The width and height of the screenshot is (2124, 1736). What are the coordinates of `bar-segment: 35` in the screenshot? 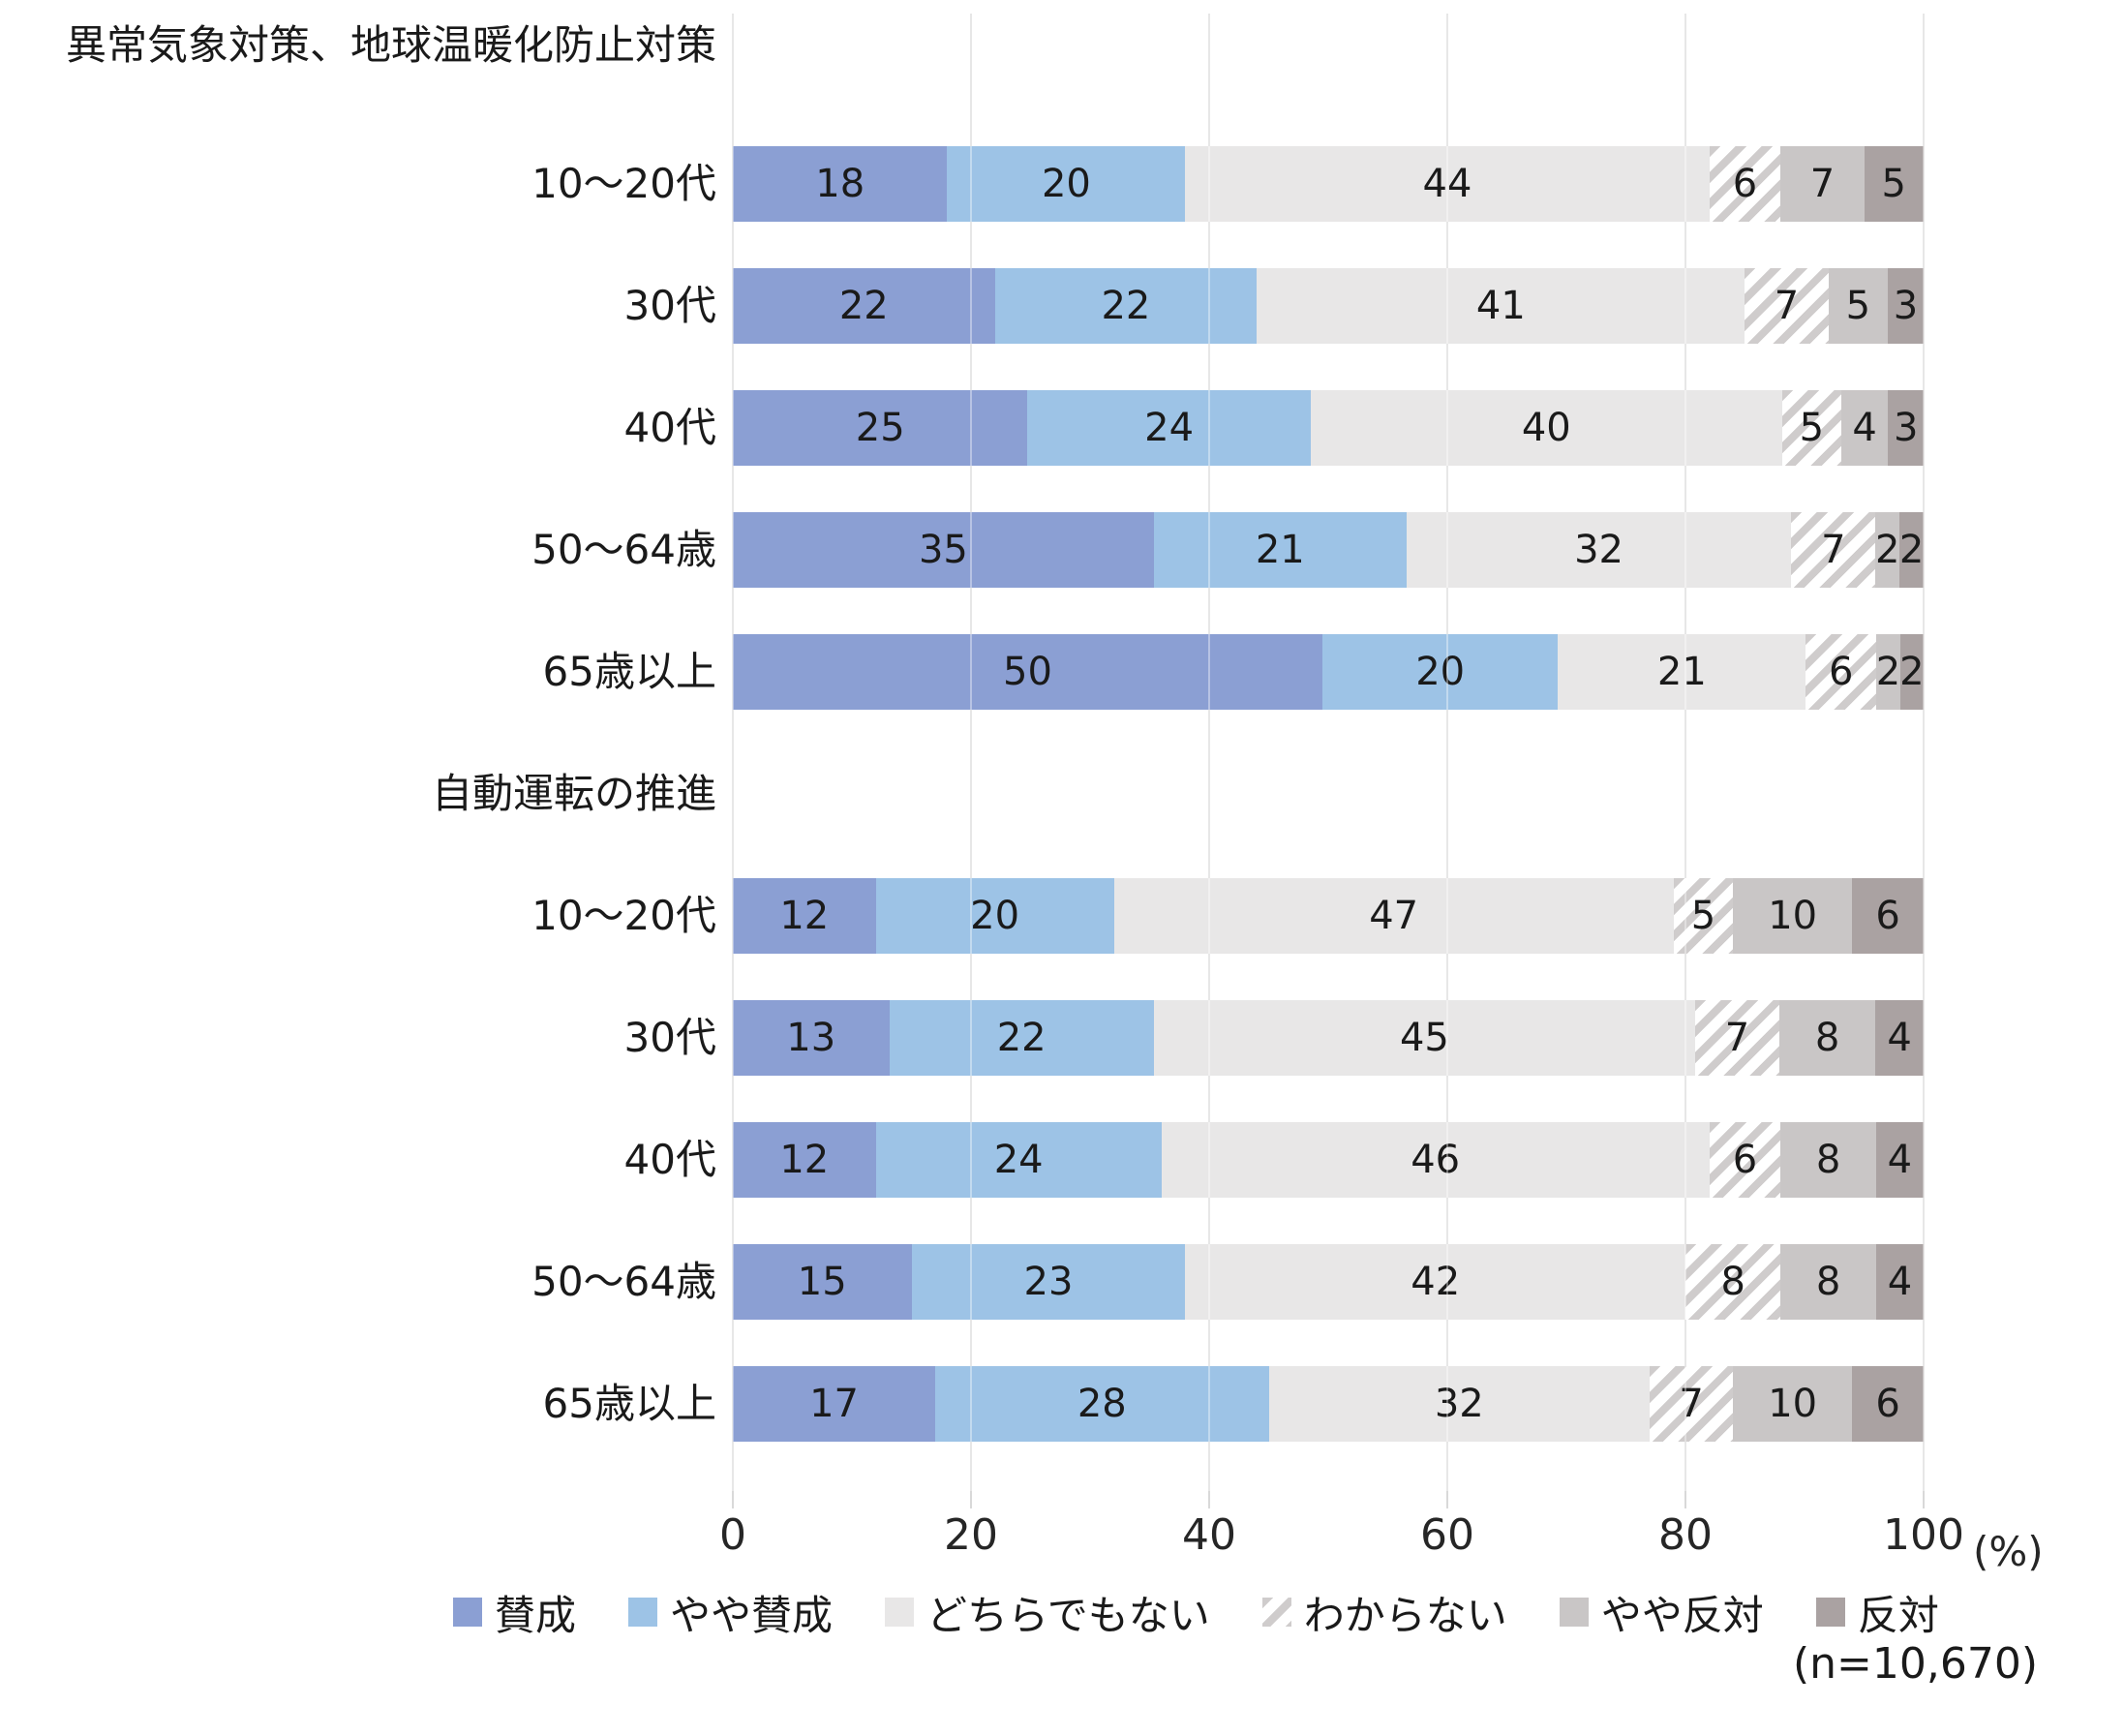 It's located at (944, 550).